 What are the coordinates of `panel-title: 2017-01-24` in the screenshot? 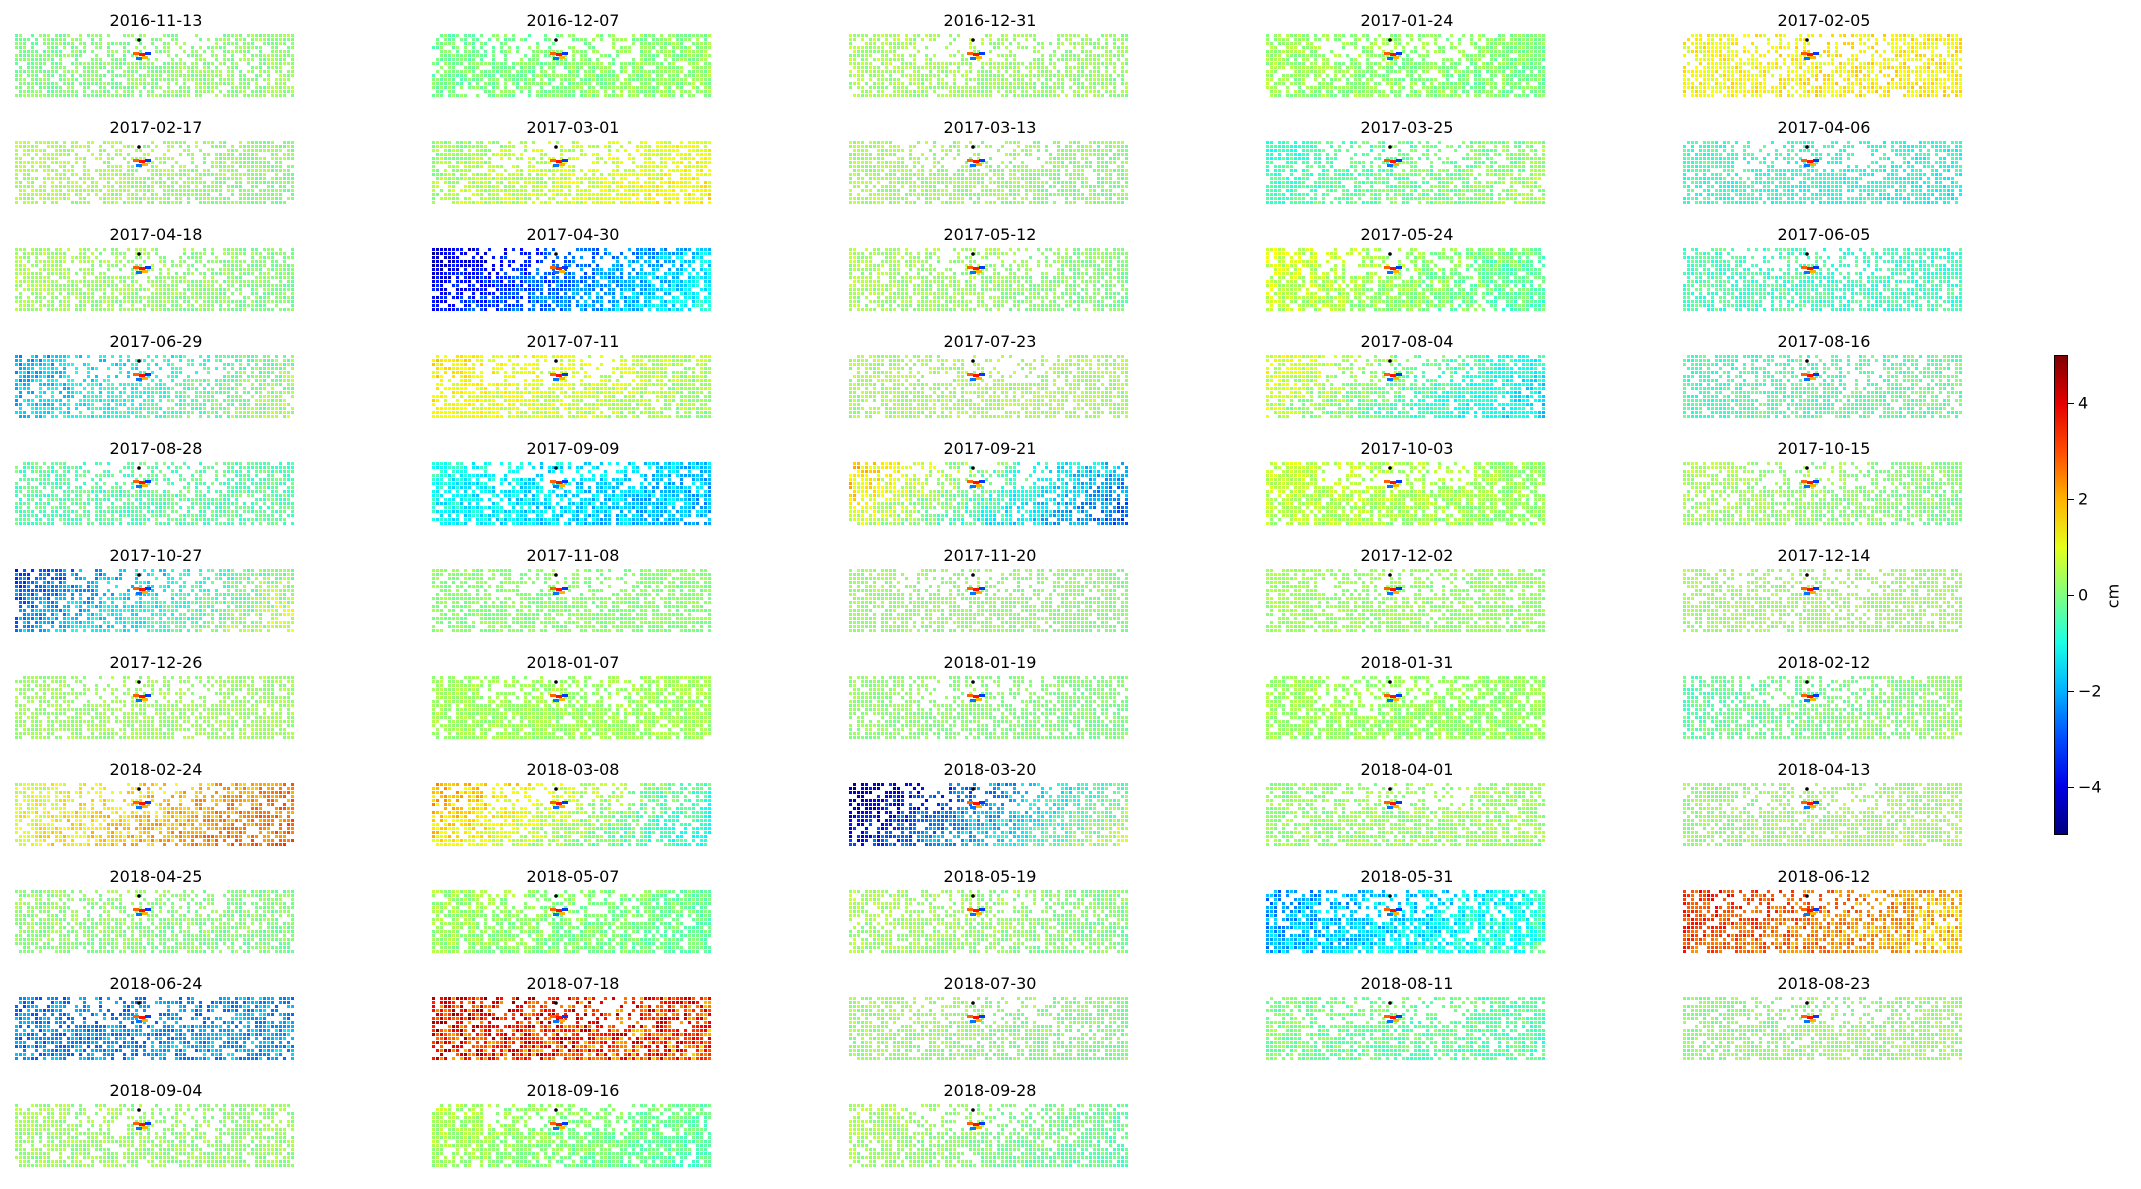 It's located at (1407, 21).